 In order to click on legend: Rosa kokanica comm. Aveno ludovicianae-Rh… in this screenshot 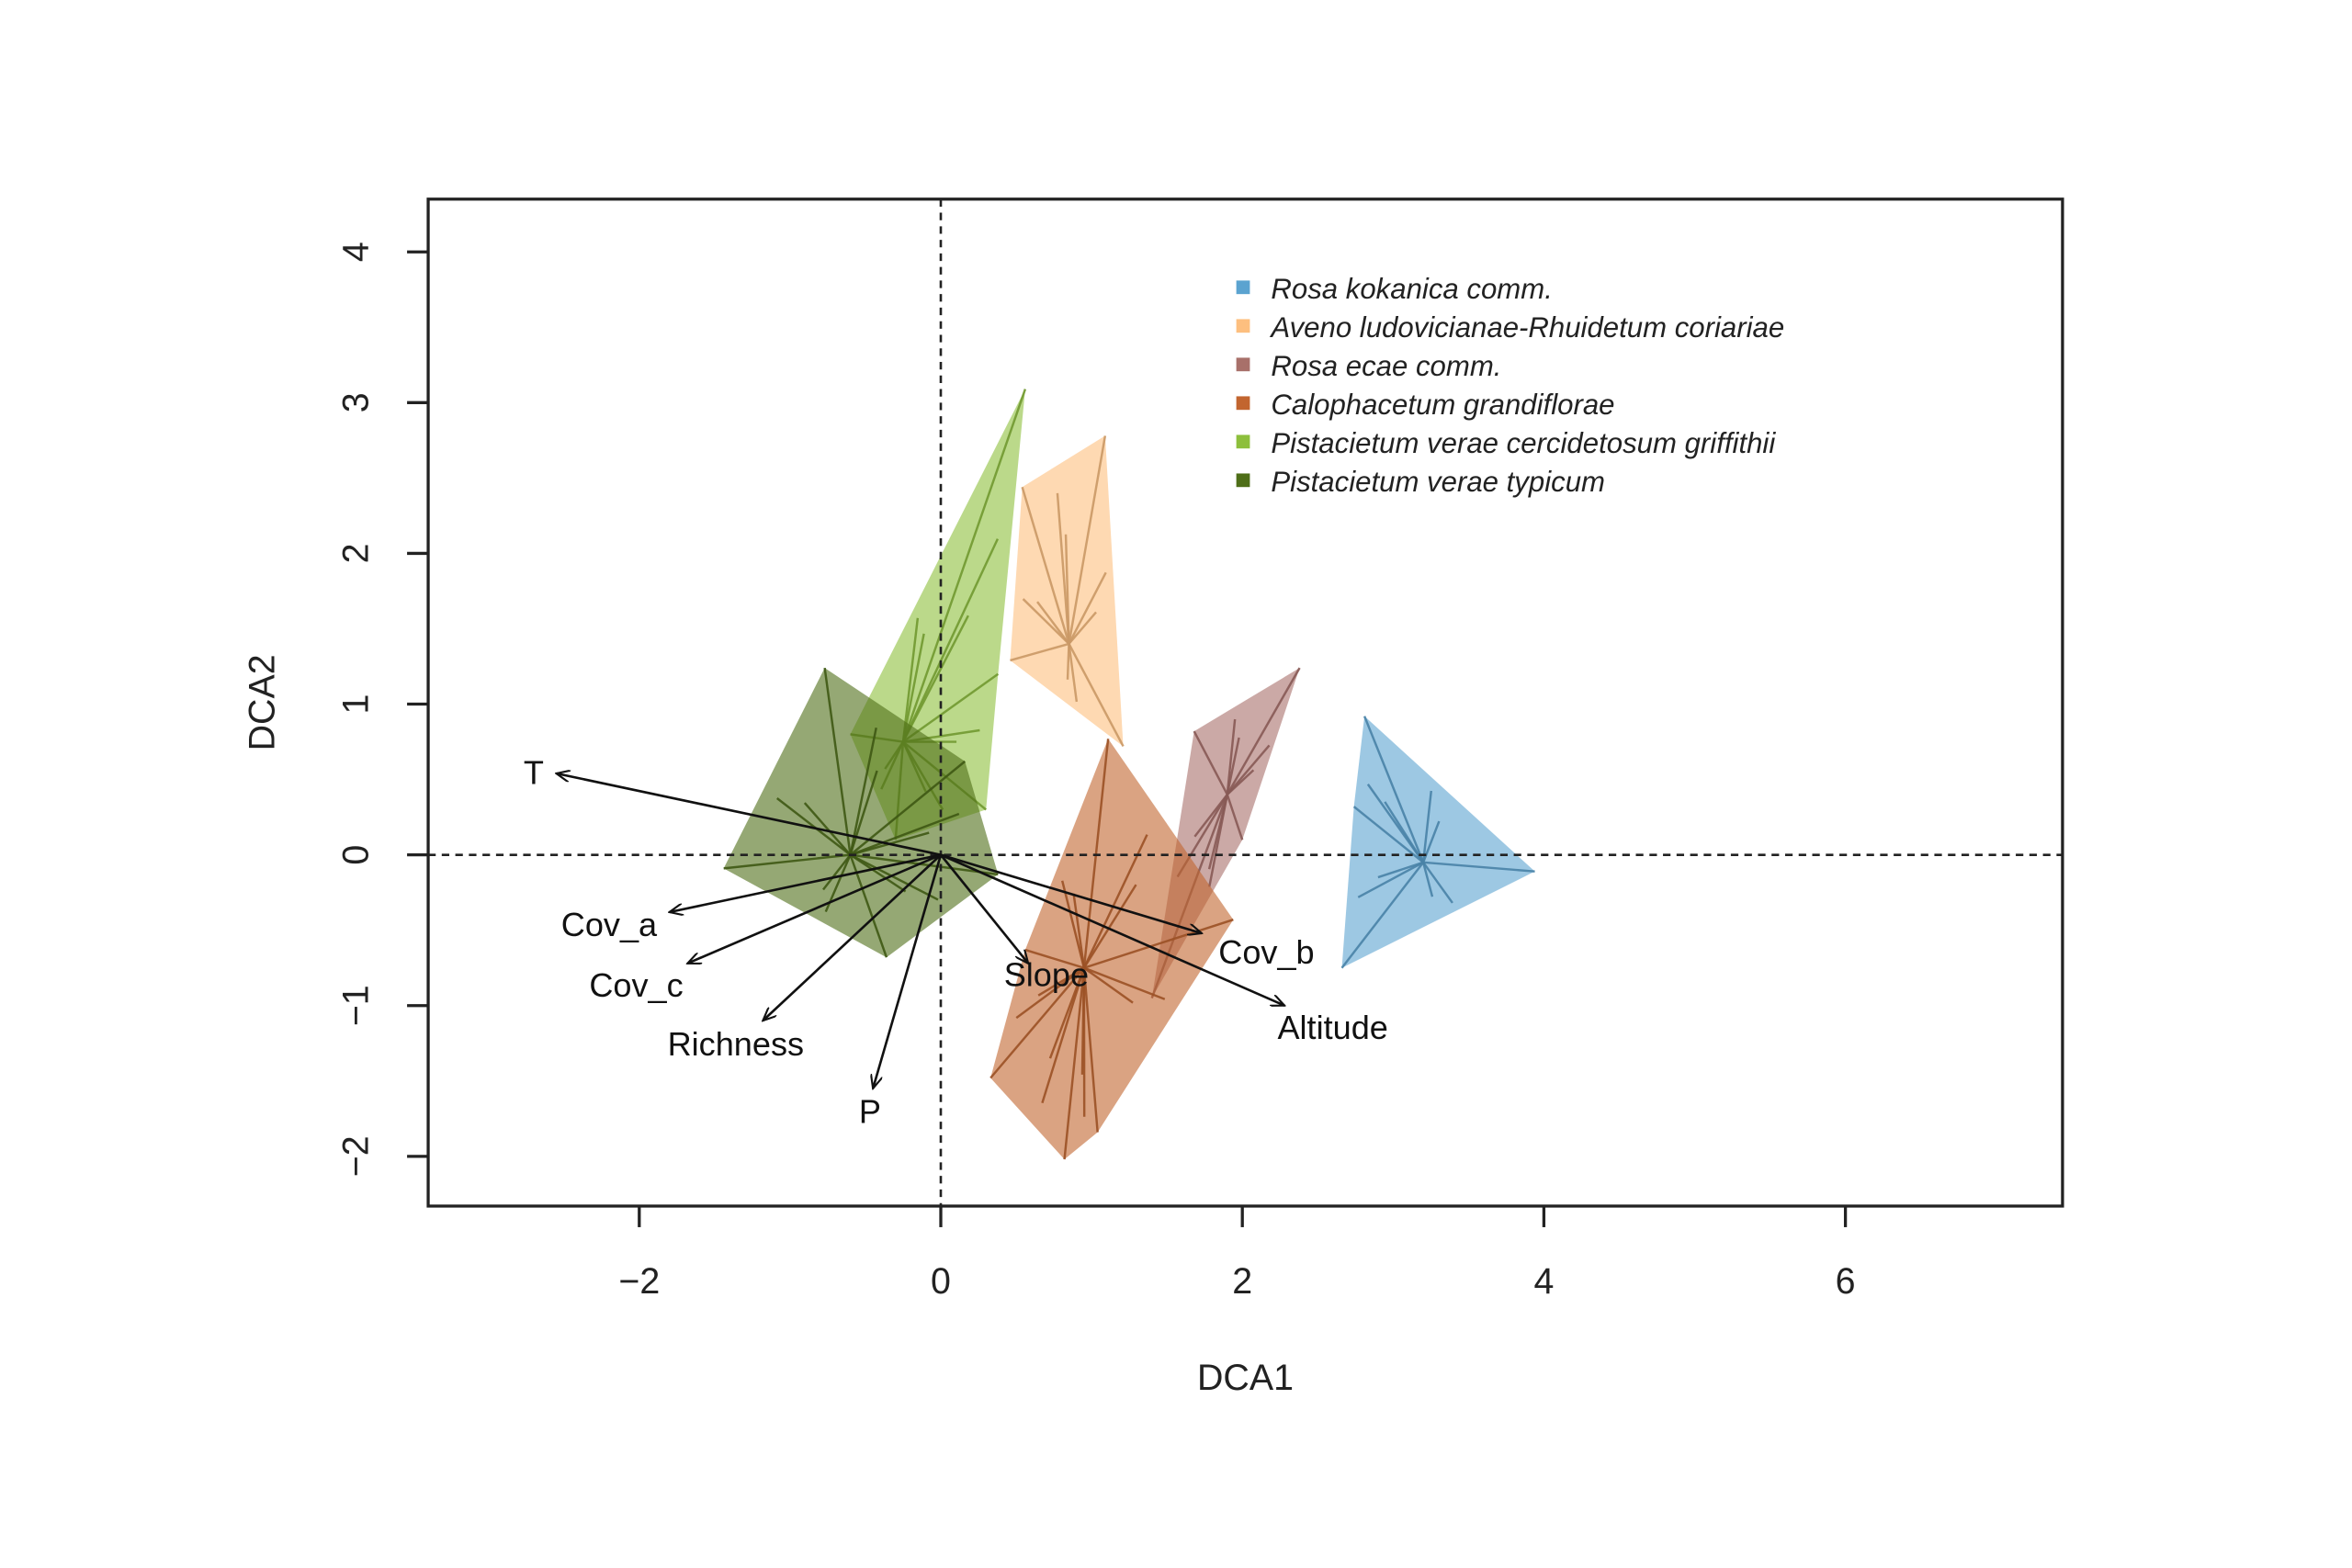, I will do `click(1510, 386)`.